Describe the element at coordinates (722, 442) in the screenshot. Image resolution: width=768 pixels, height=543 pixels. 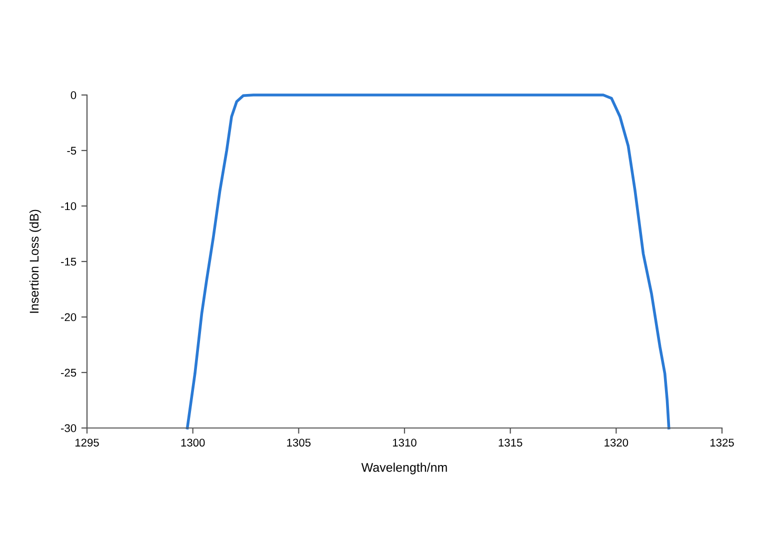
I see `x-tick-label: 1325` at that location.